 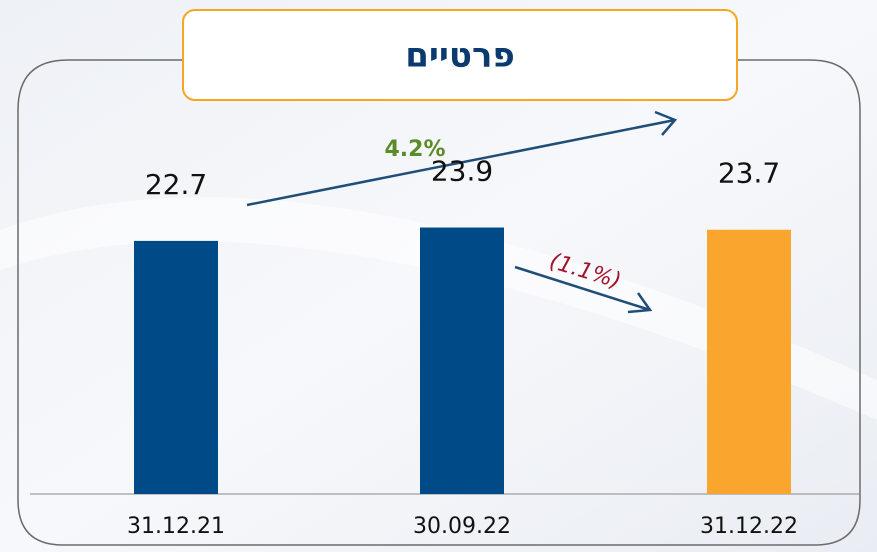 What do you see at coordinates (462, 171) in the screenshot?
I see `data-label: 23.9` at bounding box center [462, 171].